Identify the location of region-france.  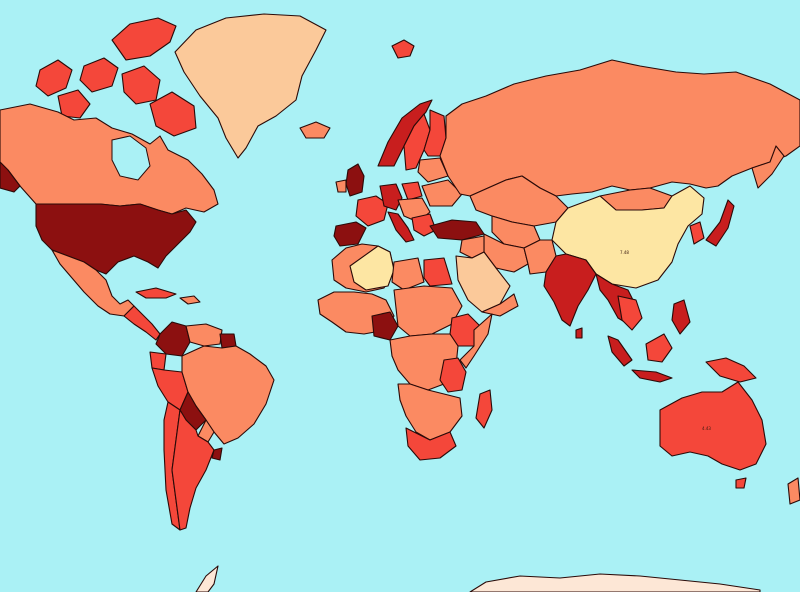
(372, 211).